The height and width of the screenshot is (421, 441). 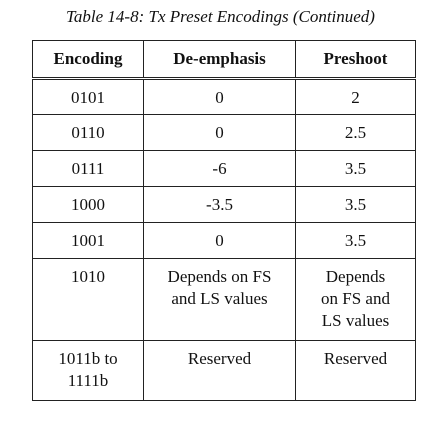 What do you see at coordinates (88, 240) in the screenshot?
I see `encoding-cell: 1001` at bounding box center [88, 240].